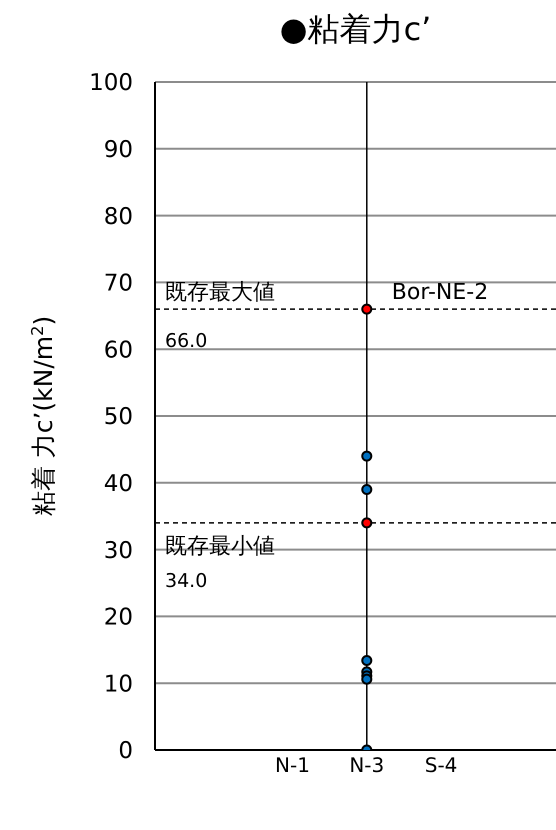 Image resolution: width=556 pixels, height=830 pixels. I want to click on y-tick-label: 100, so click(111, 83).